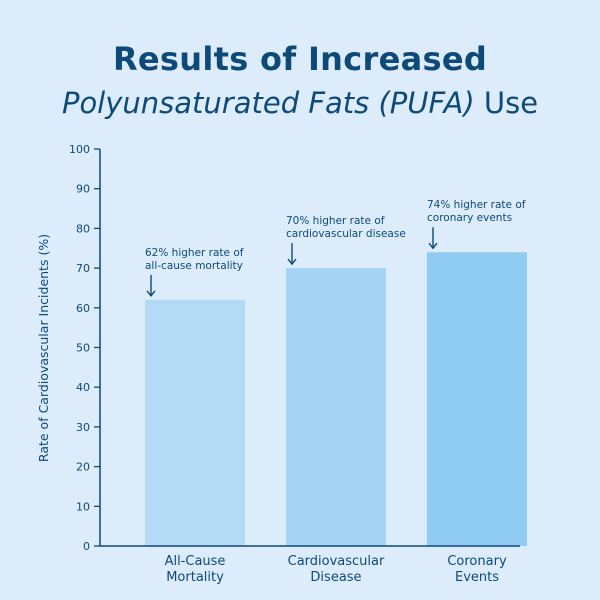 This screenshot has width=600, height=600. What do you see at coordinates (83, 427) in the screenshot?
I see `y-tick-label-30: 30` at bounding box center [83, 427].